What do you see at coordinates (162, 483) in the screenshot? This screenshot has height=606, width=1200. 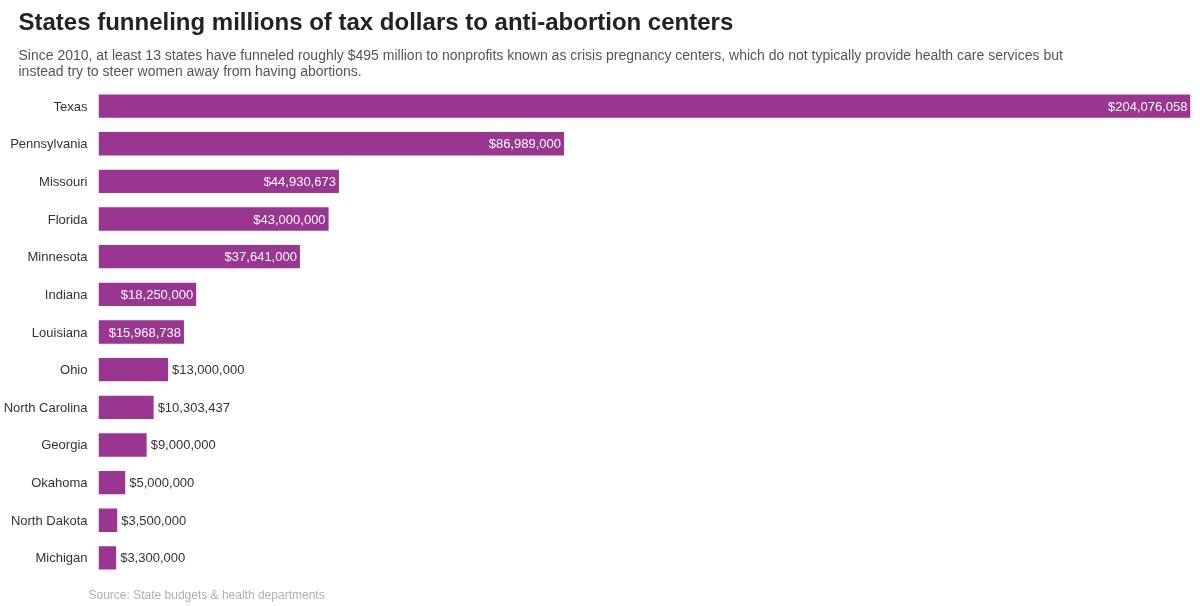 I see `data-label: $5,000,000` at bounding box center [162, 483].